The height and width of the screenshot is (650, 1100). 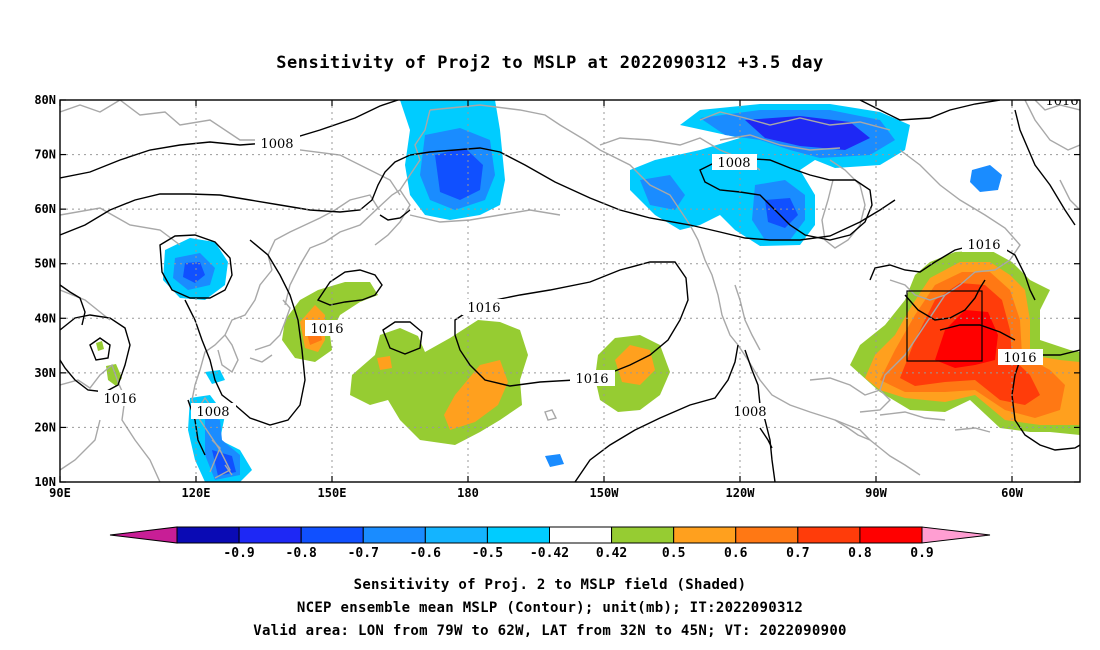 What do you see at coordinates (349, 287) in the screenshot?
I see `contour-kuril-low` at bounding box center [349, 287].